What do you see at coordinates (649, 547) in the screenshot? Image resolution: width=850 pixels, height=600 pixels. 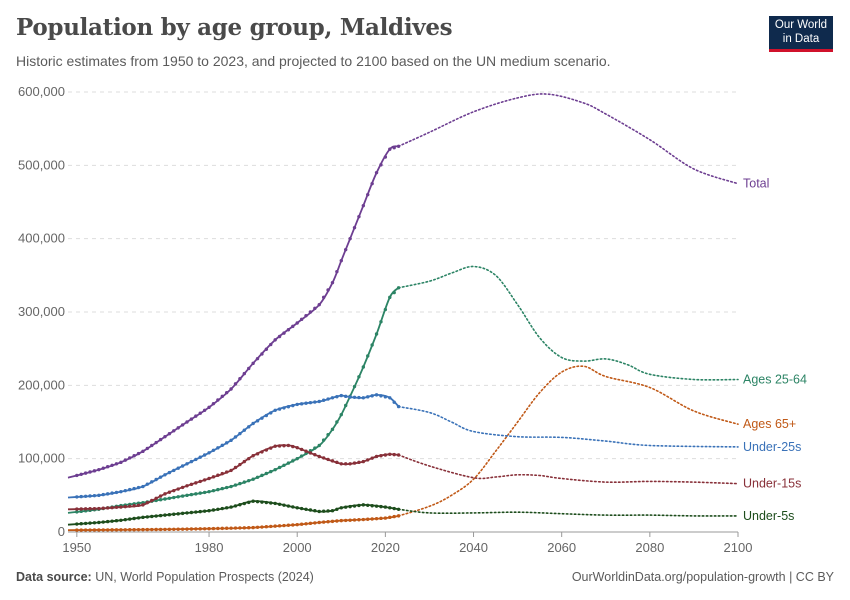 I see `x-tick-label: 2080` at bounding box center [649, 547].